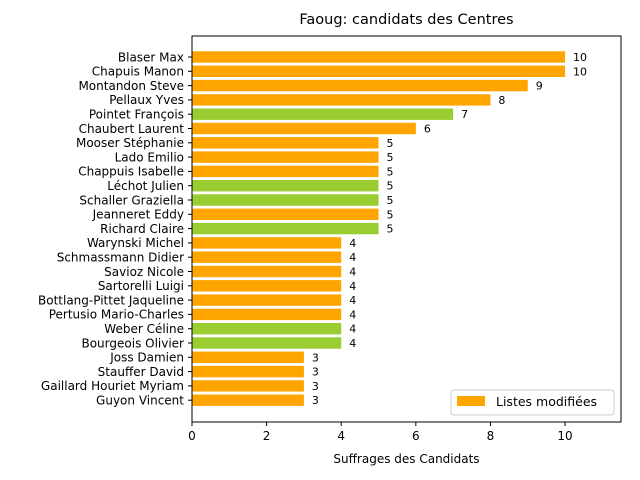  What do you see at coordinates (138, 72) in the screenshot?
I see `y-tick-label: Chapuis Manon` at bounding box center [138, 72].